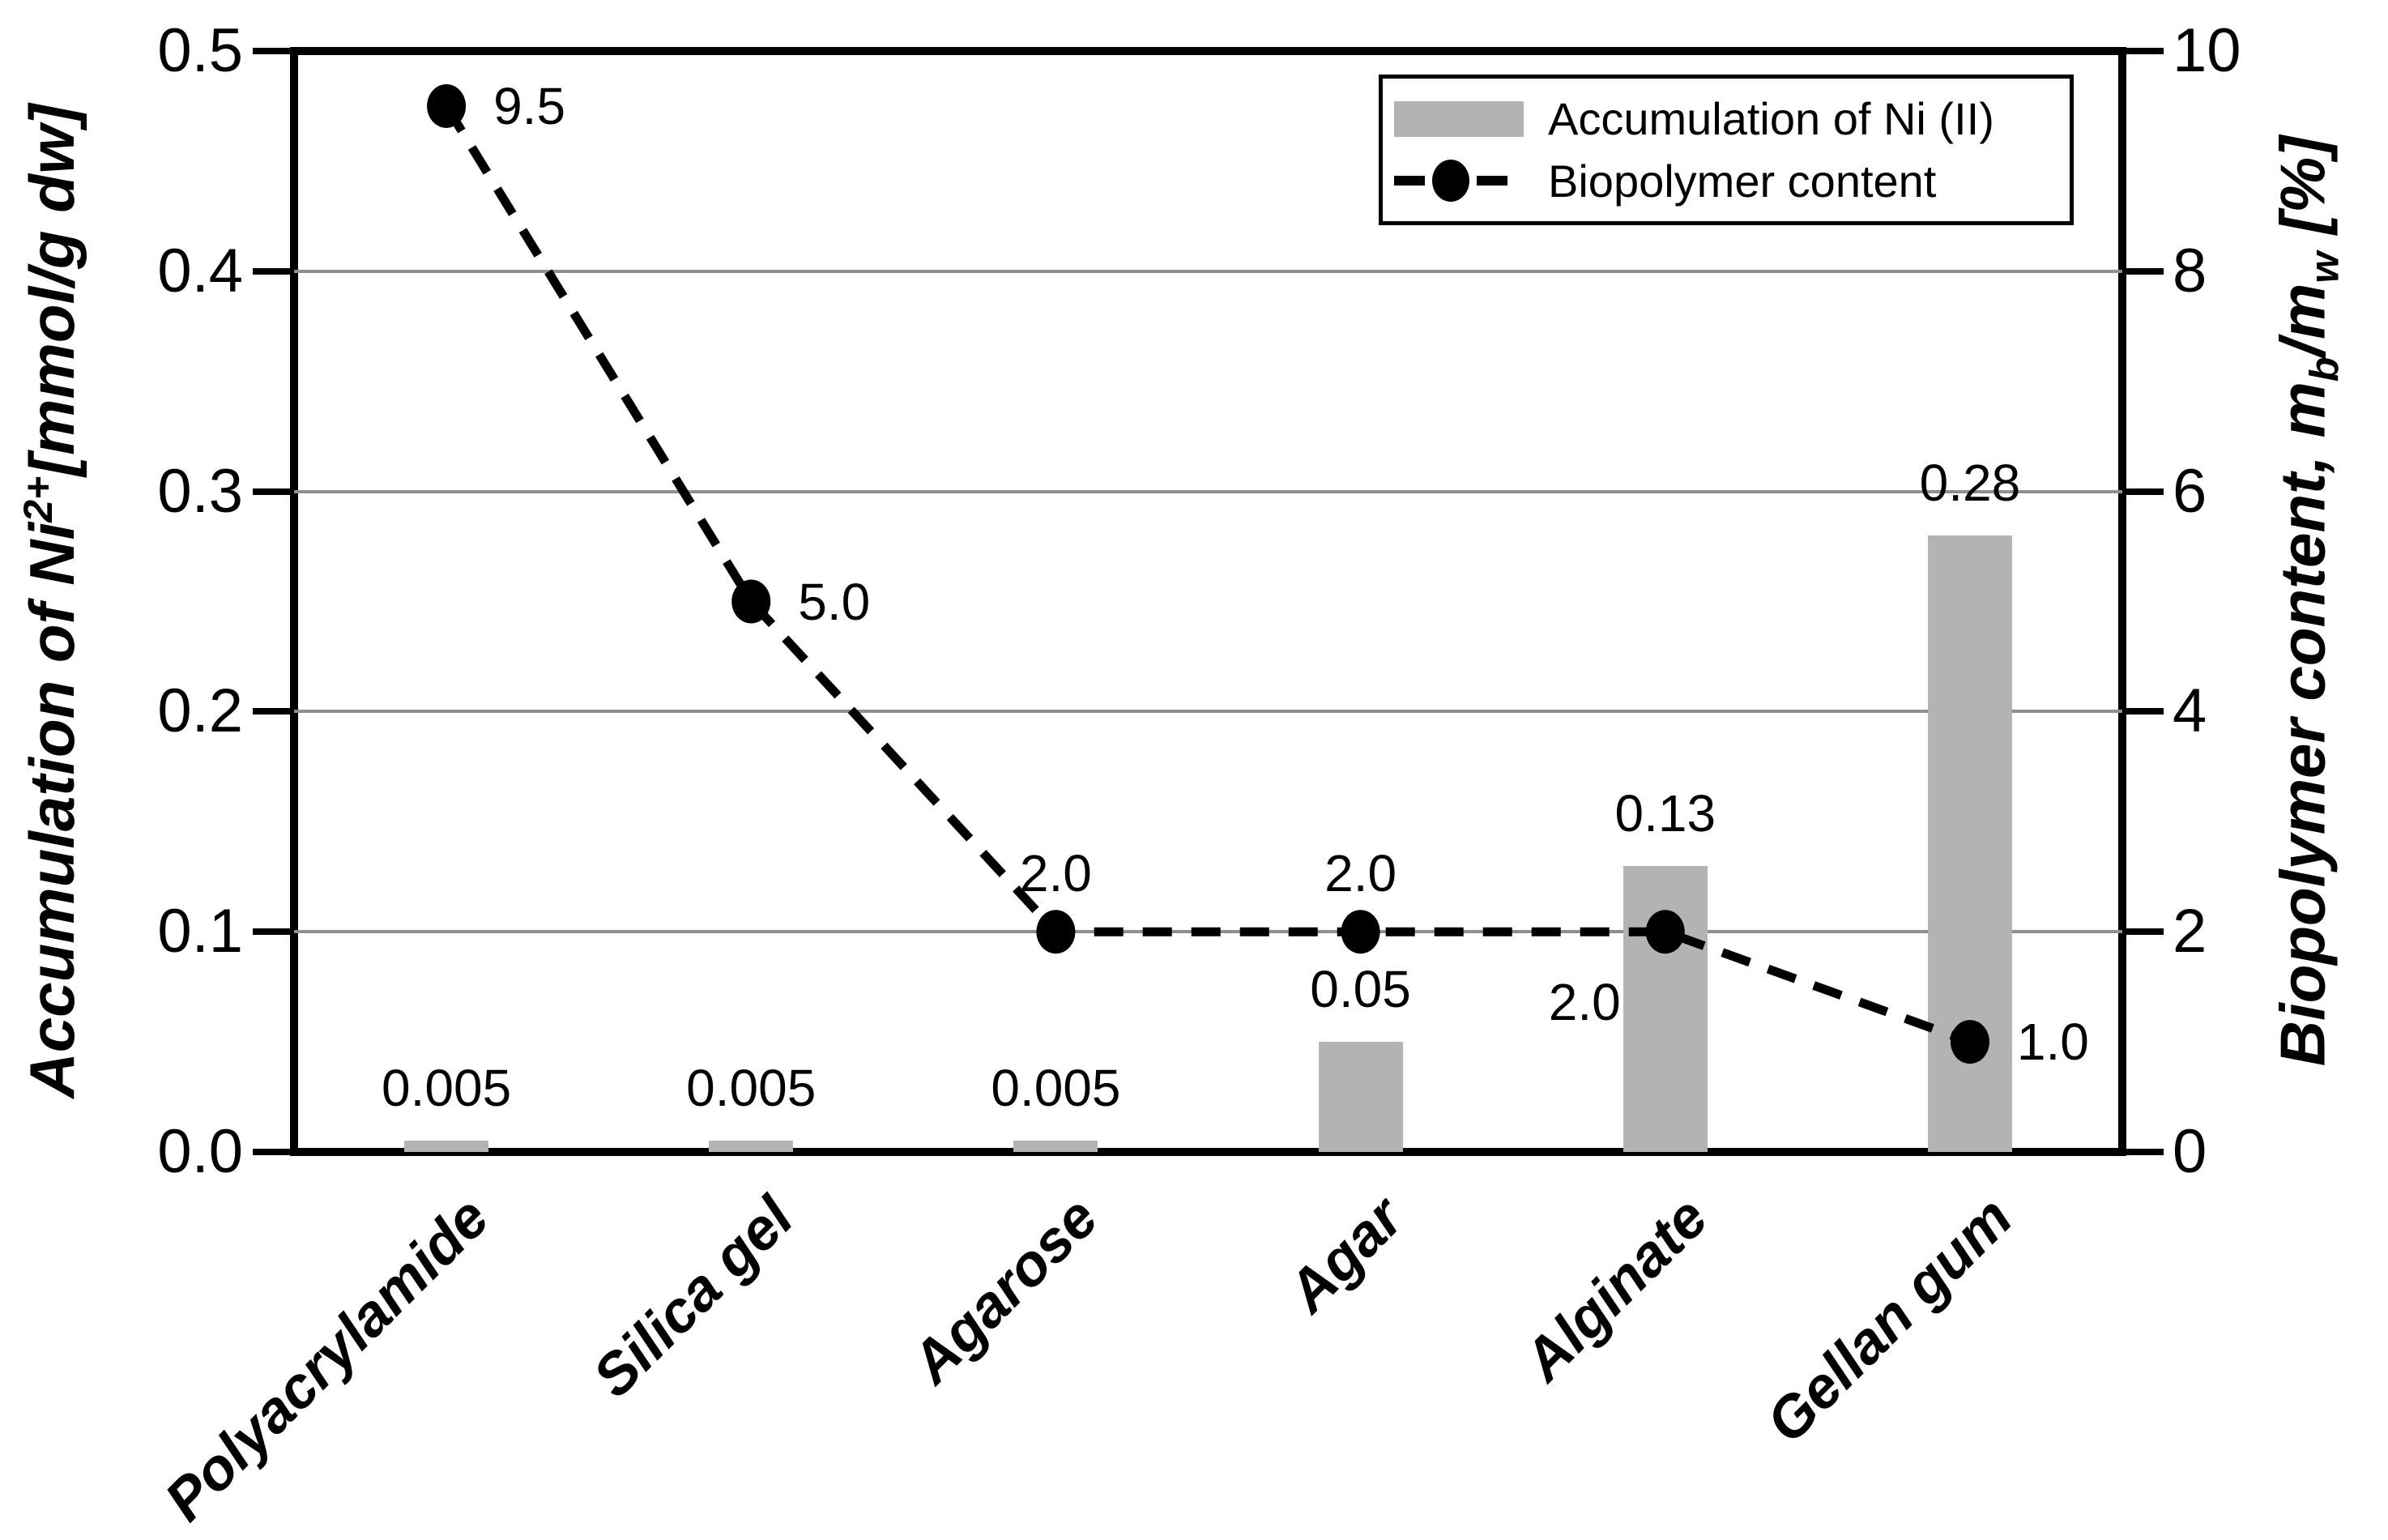 This screenshot has height=1540, width=2388. I want to click on legend-bar-swatch-container, so click(1455, 118).